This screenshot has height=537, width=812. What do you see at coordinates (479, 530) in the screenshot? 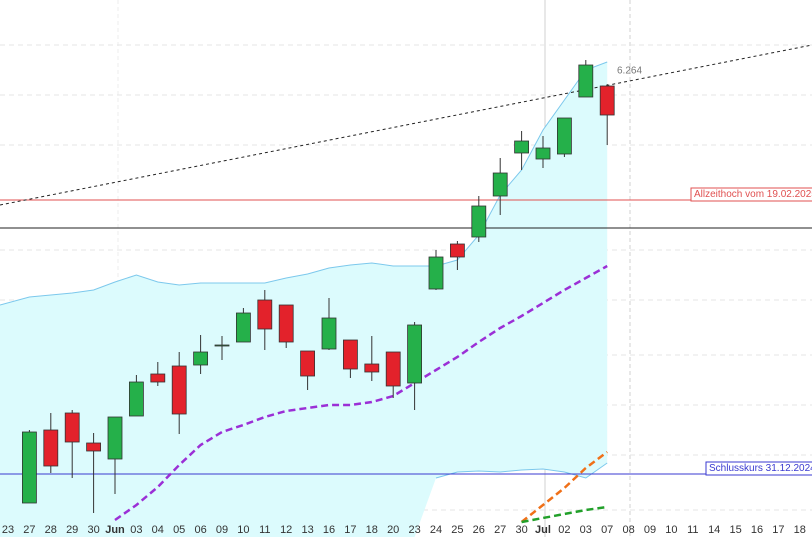
I see `x-tick-label: 26` at bounding box center [479, 530].